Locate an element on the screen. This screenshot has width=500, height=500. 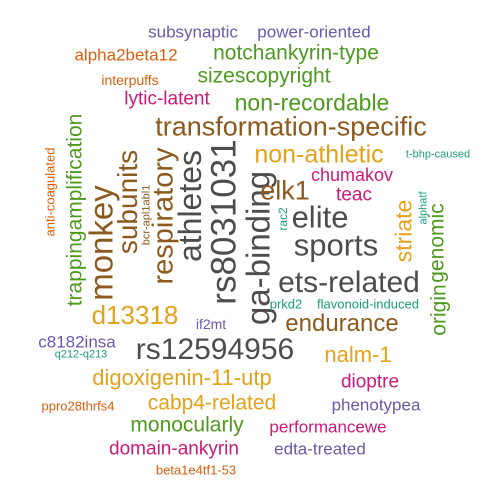
word-monocularly: monocularly is located at coordinates (187, 425).